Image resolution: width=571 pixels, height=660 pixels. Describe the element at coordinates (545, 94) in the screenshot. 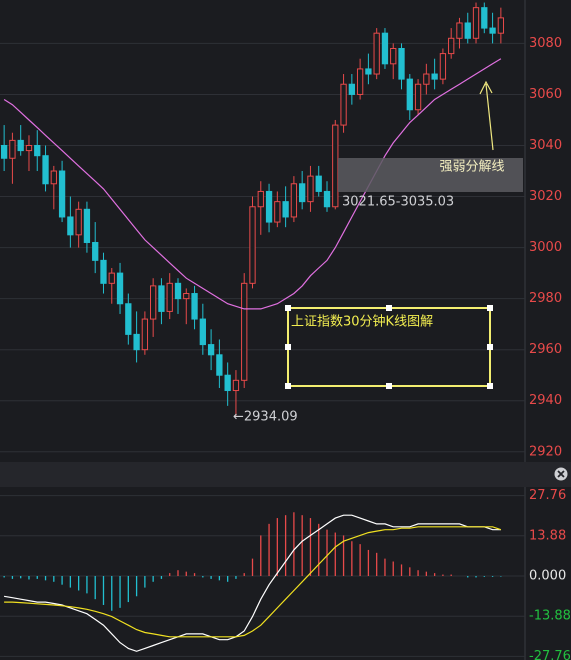

I see `y-tick-label: 3060` at that location.